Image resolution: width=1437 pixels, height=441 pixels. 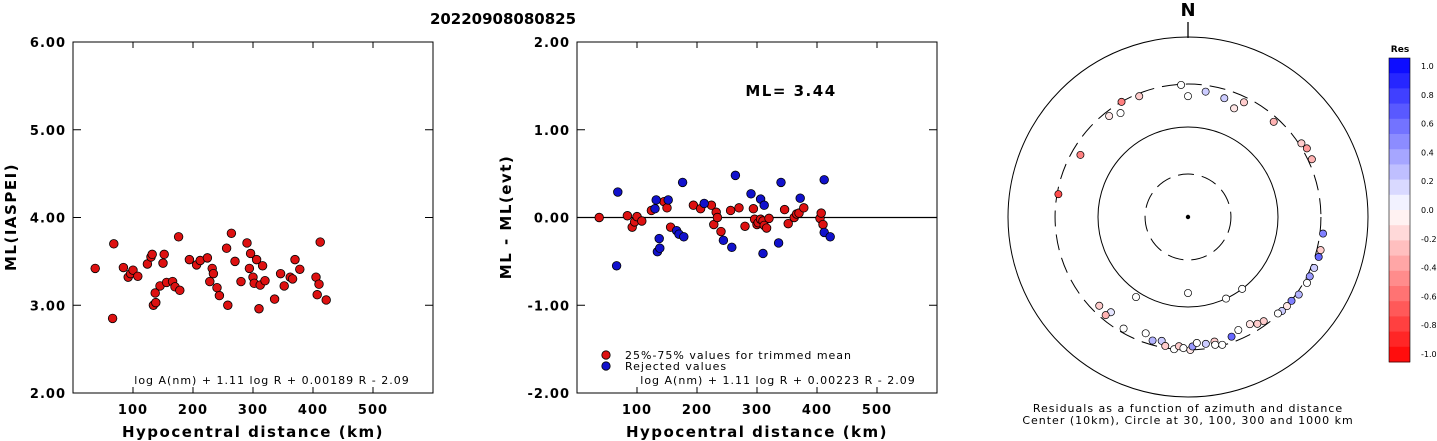 I want to click on ring-30km, so click(x=1188, y=217).